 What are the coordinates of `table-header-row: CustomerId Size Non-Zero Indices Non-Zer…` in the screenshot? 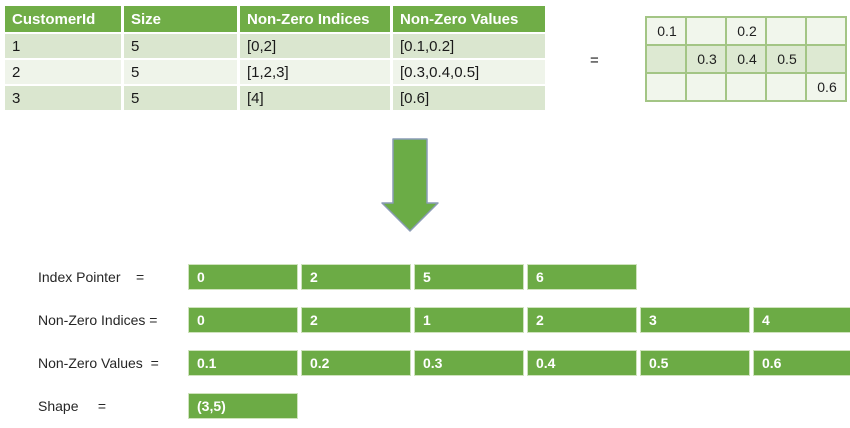 It's located at (275, 19).